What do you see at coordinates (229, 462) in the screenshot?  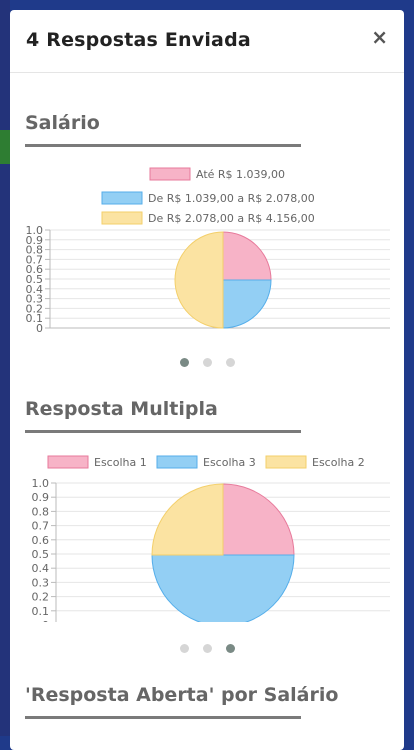 I see `legend-label: Escolha 3` at bounding box center [229, 462].